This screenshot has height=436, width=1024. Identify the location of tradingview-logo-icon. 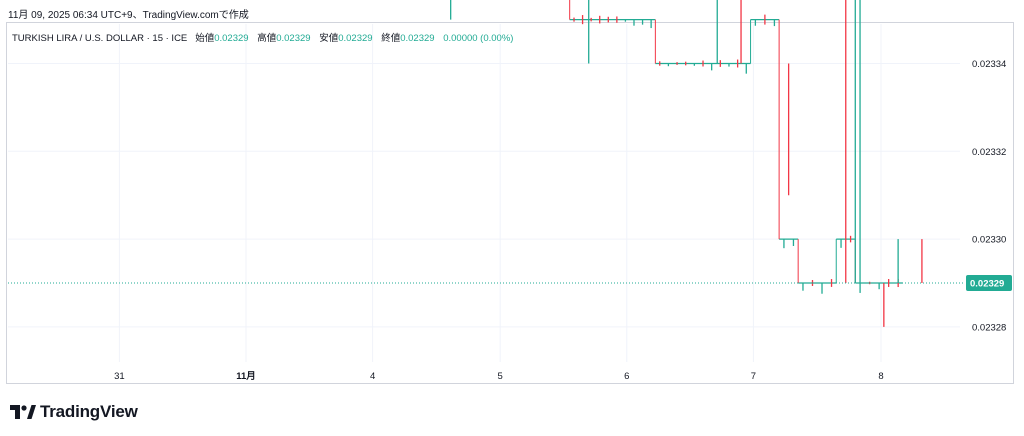
(23, 412).